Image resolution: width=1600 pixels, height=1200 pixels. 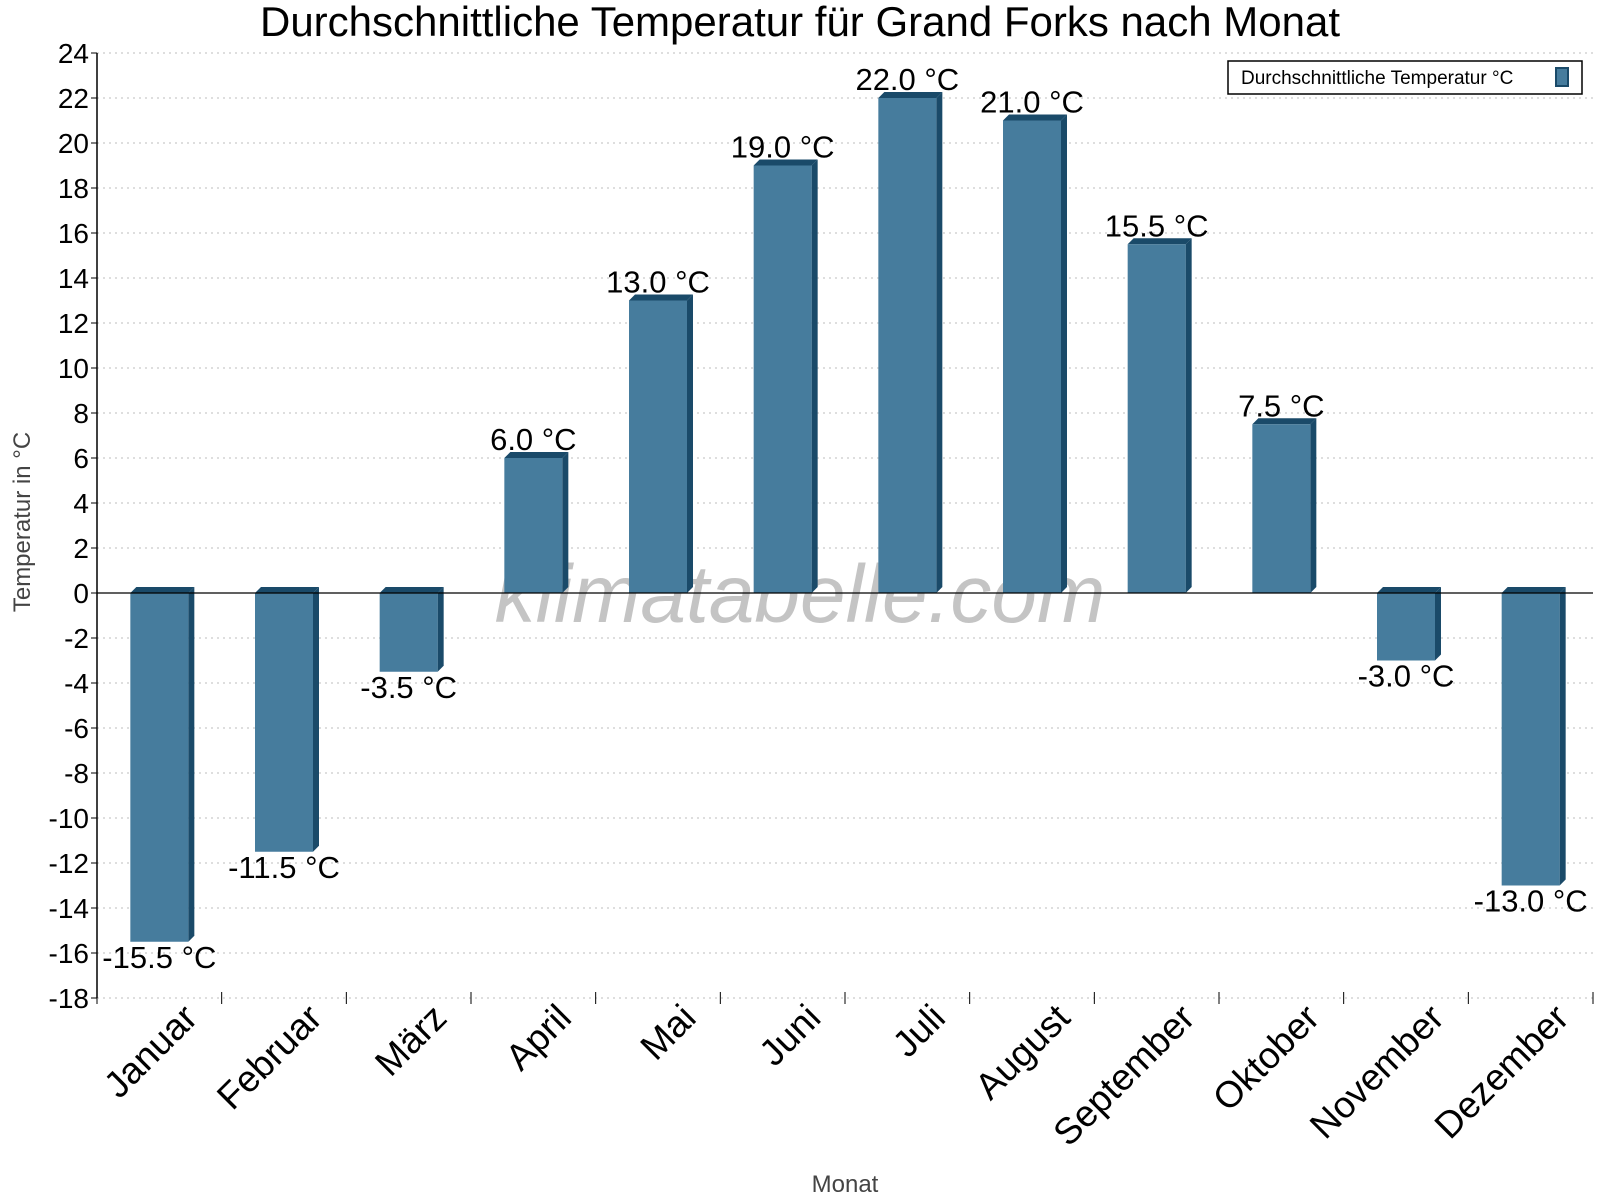 What do you see at coordinates (284, 867) in the screenshot?
I see `data-label: -11.5 °C` at bounding box center [284, 867].